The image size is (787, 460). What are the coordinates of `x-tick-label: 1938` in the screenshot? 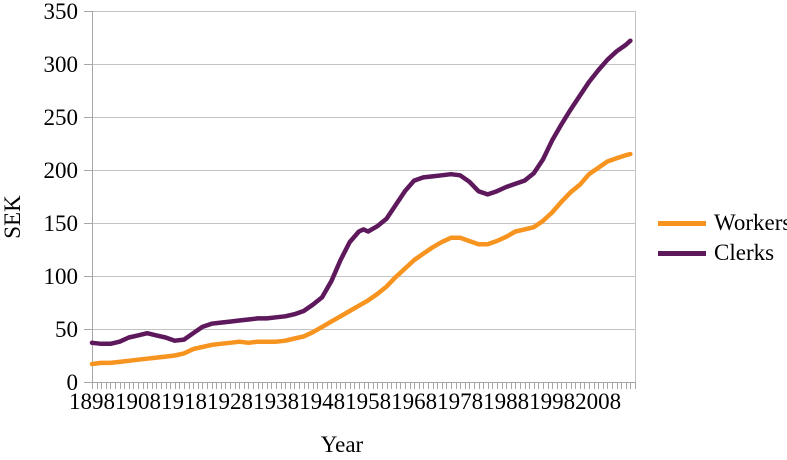 It's located at (276, 401).